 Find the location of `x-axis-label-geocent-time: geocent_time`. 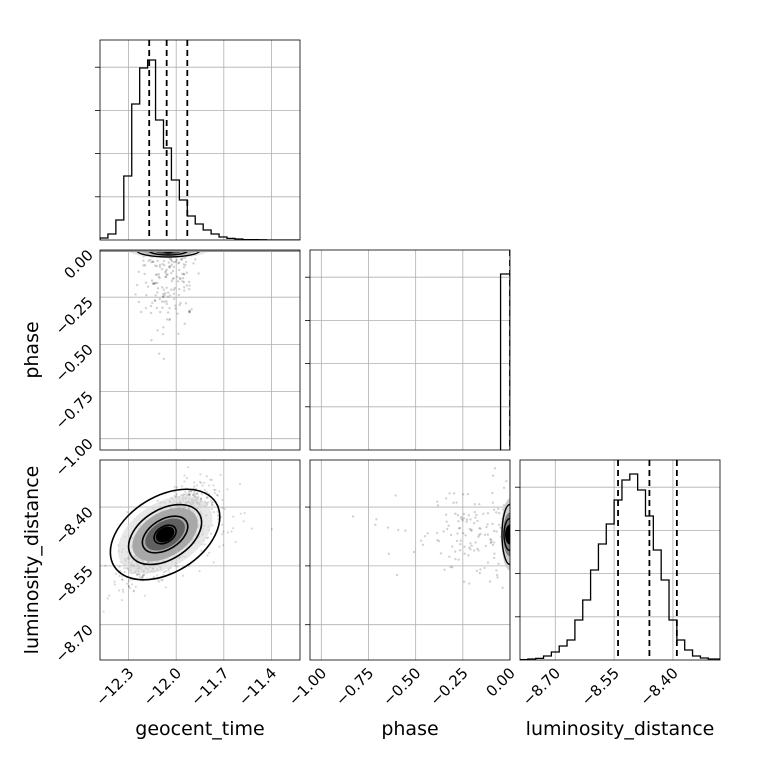

x-axis-label-geocent-time: geocent_time is located at coordinates (199, 729).